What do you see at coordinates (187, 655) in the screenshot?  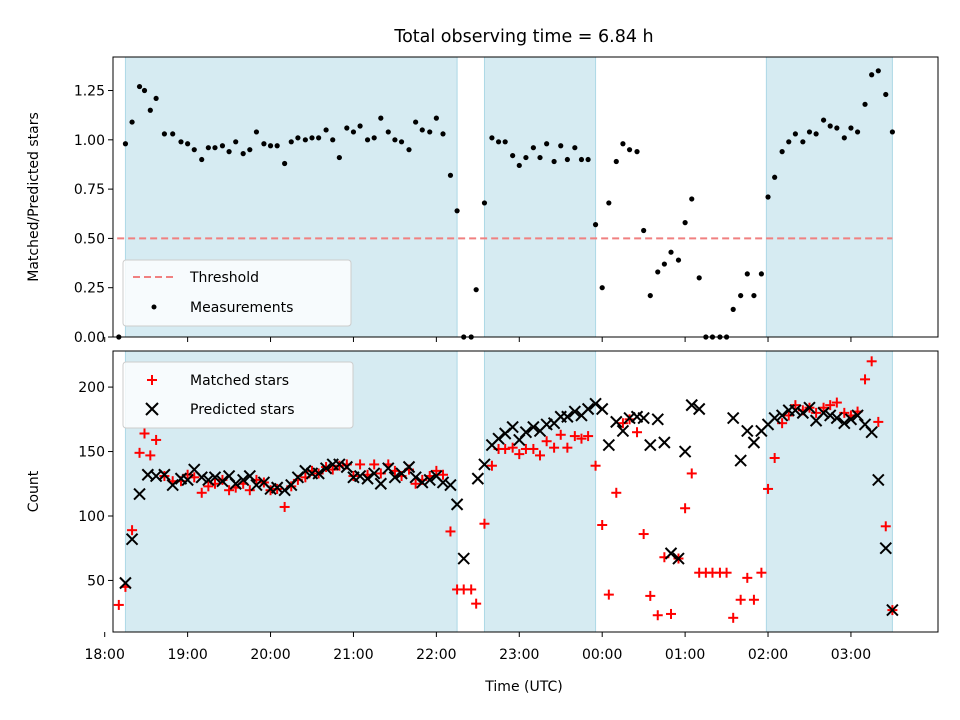 I see `x-tick-label: 19:00` at bounding box center [187, 655].